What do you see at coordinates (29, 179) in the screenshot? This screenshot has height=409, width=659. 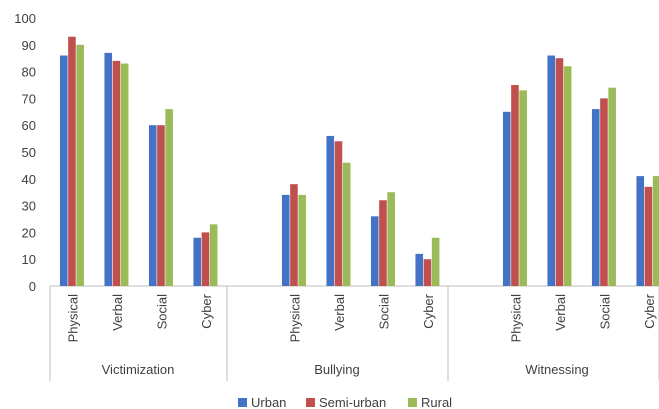 I see `y-tick-label: 40` at bounding box center [29, 179].